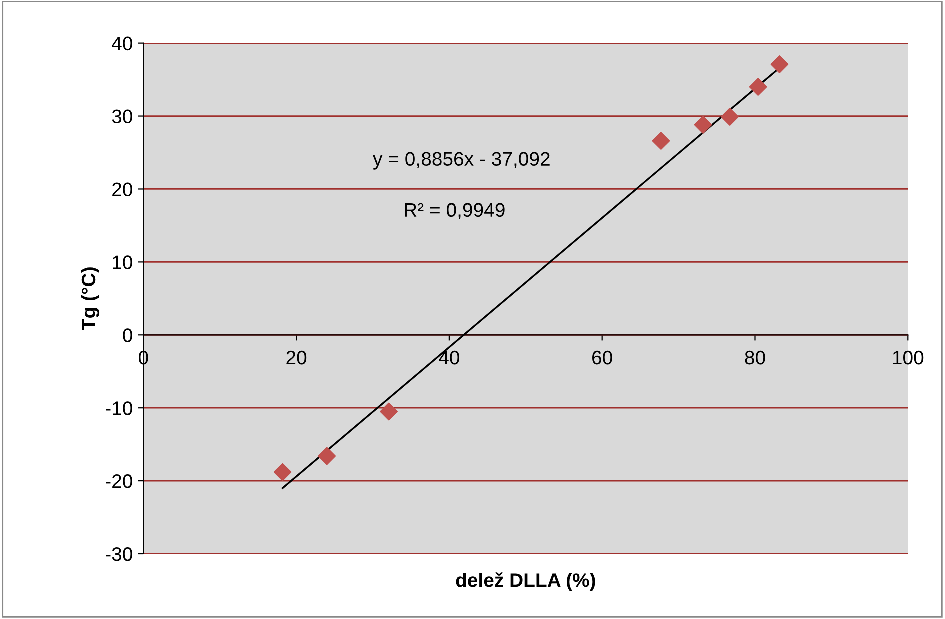 Image resolution: width=945 pixels, height=619 pixels. Describe the element at coordinates (127, 335) in the screenshot. I see `y-tick-label: 0` at that location.